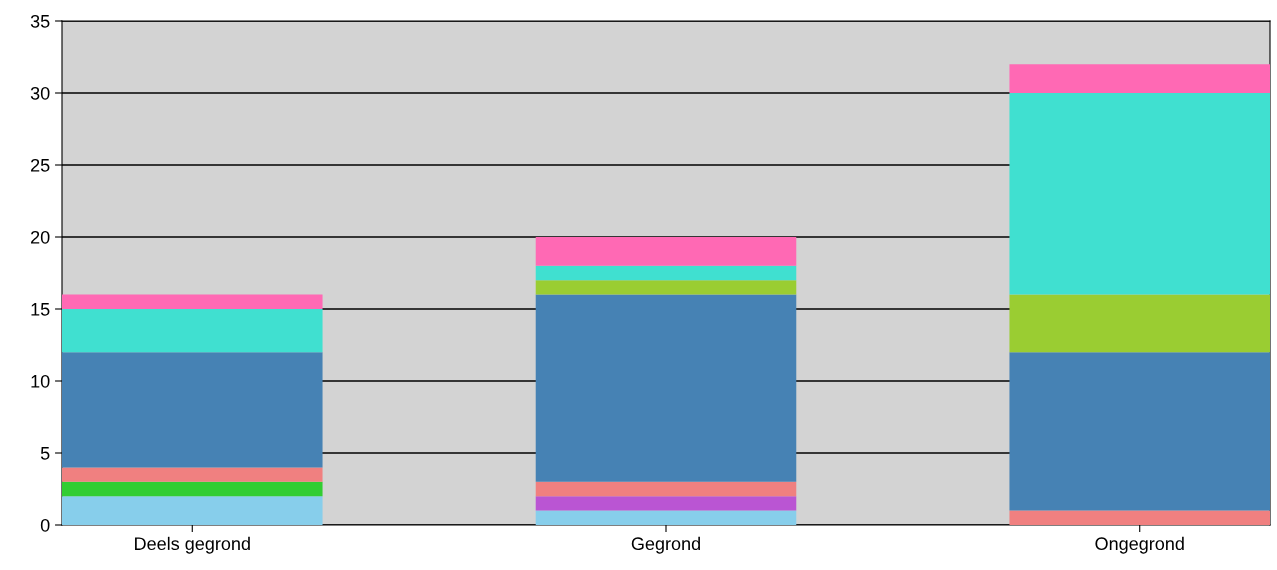 Image resolution: width=1277 pixels, height=570 pixels. Describe the element at coordinates (665, 545) in the screenshot. I see `x-tick-label: Gegrond` at that location.